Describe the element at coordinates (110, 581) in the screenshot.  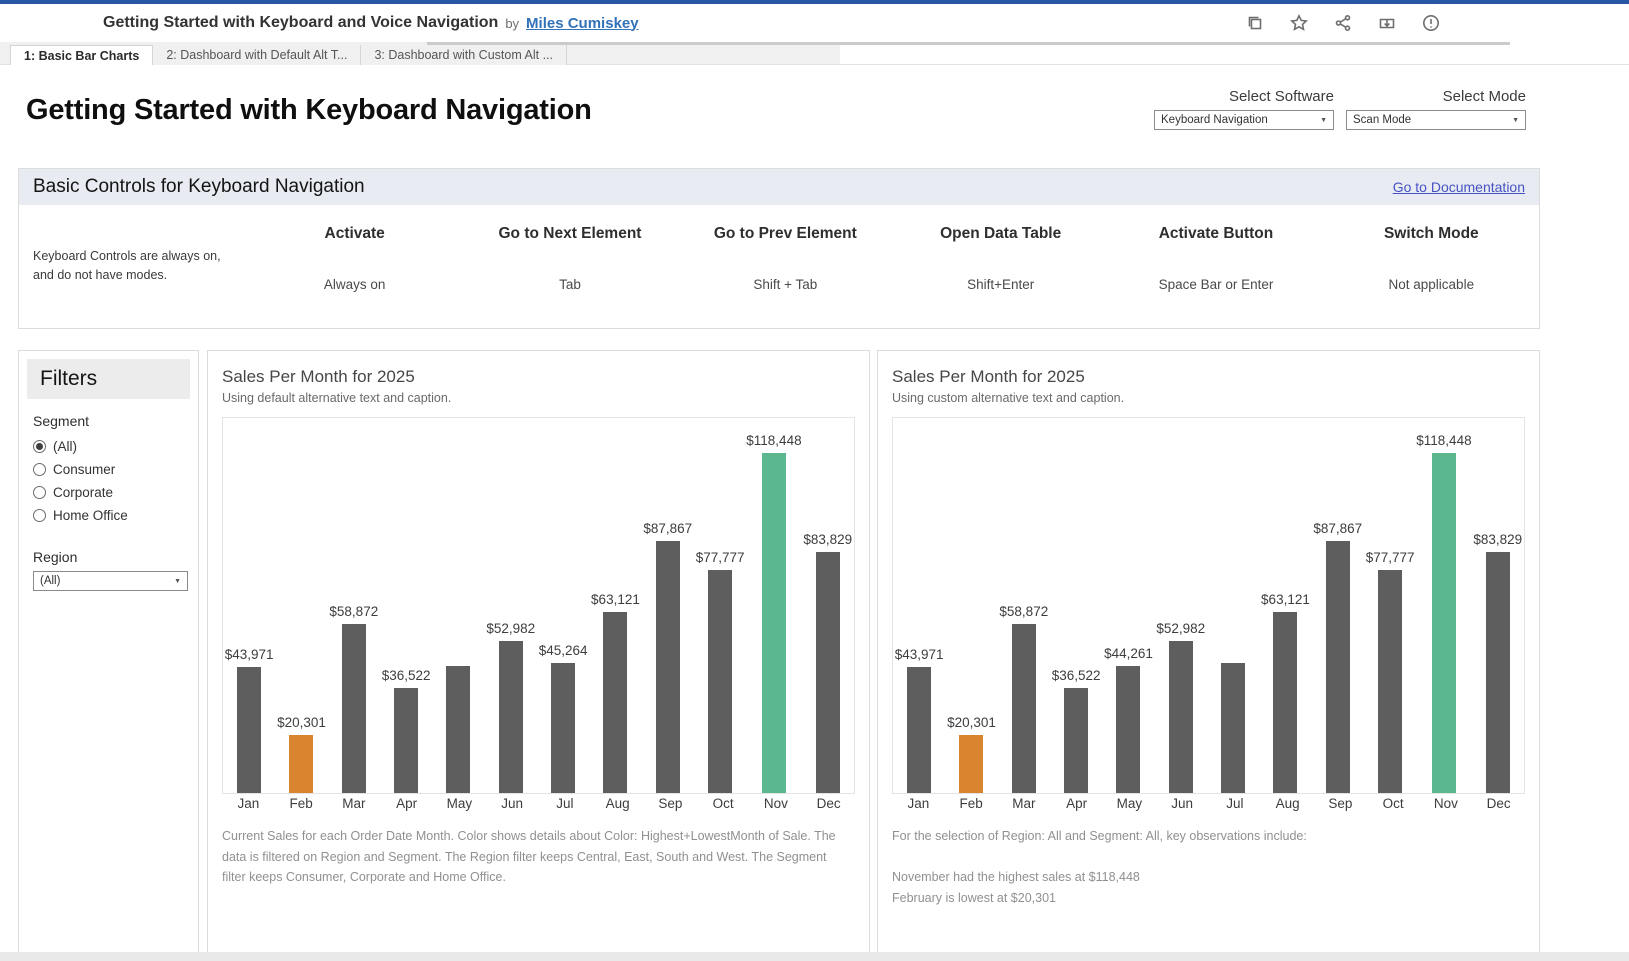
I see `region-dropdown: (All) ▼` at that location.